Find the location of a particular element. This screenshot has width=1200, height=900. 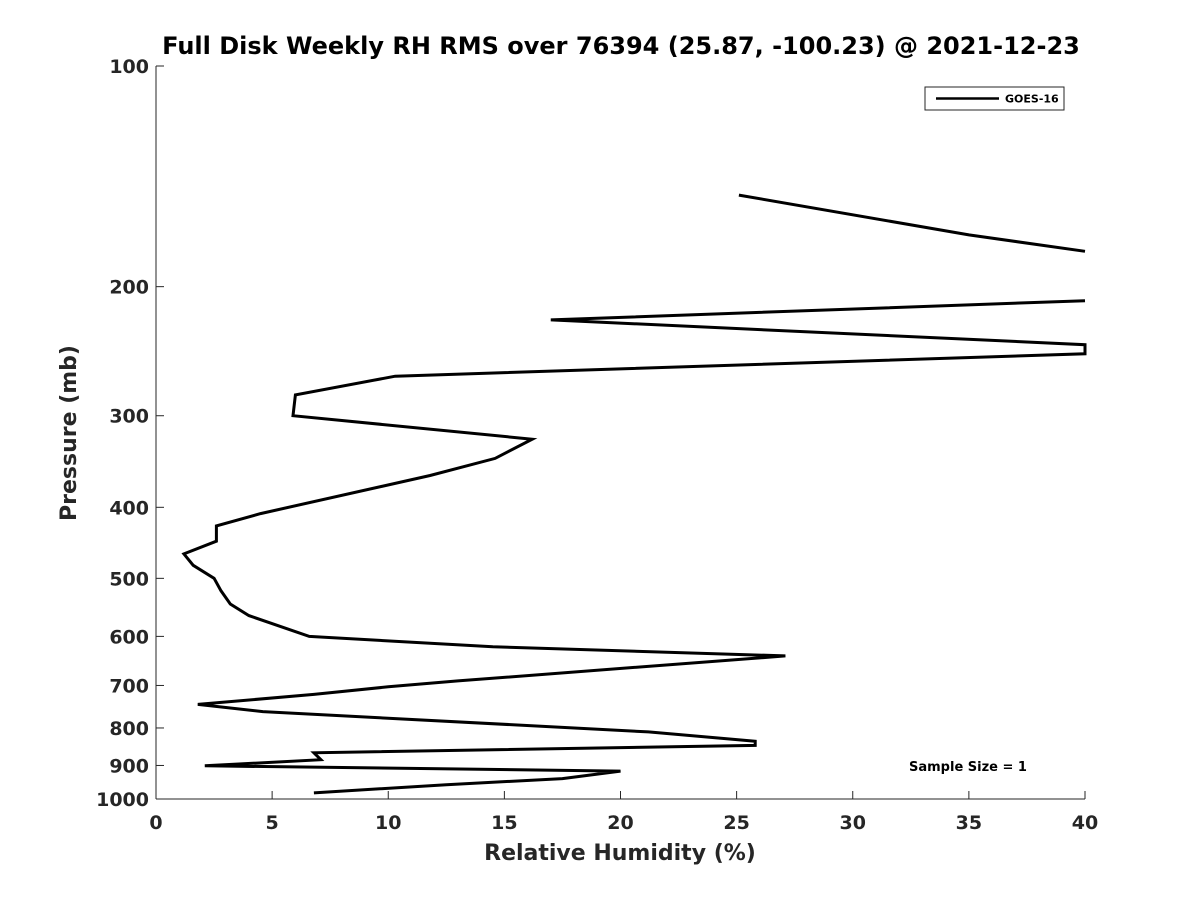

y-tick-label: 700 is located at coordinates (129, 686).